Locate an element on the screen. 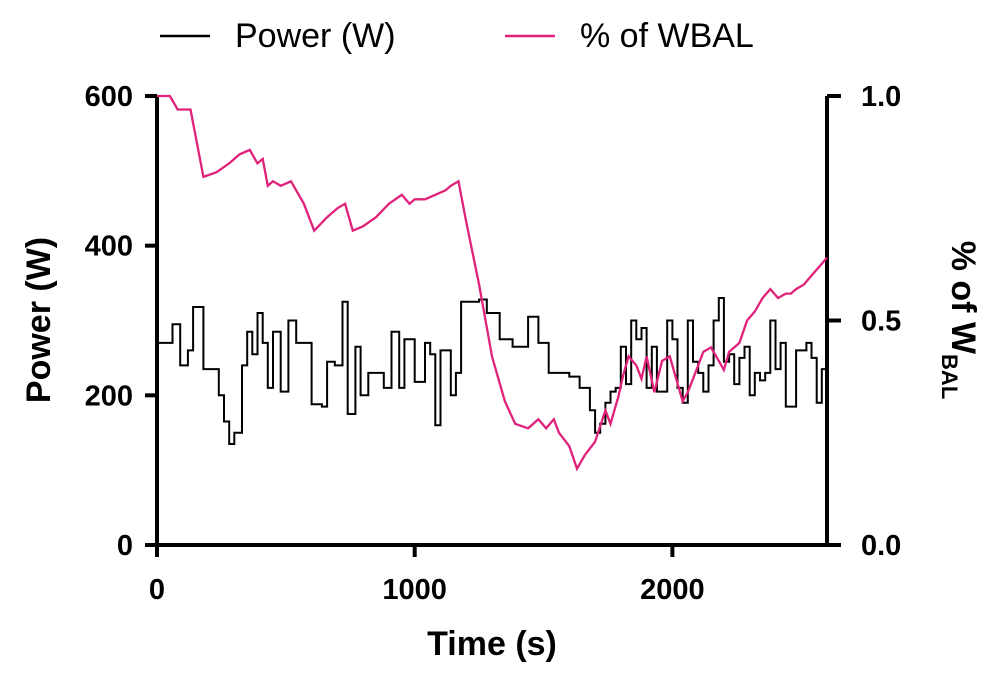  left-y-axis-title: Power (W) is located at coordinates (39, 320).